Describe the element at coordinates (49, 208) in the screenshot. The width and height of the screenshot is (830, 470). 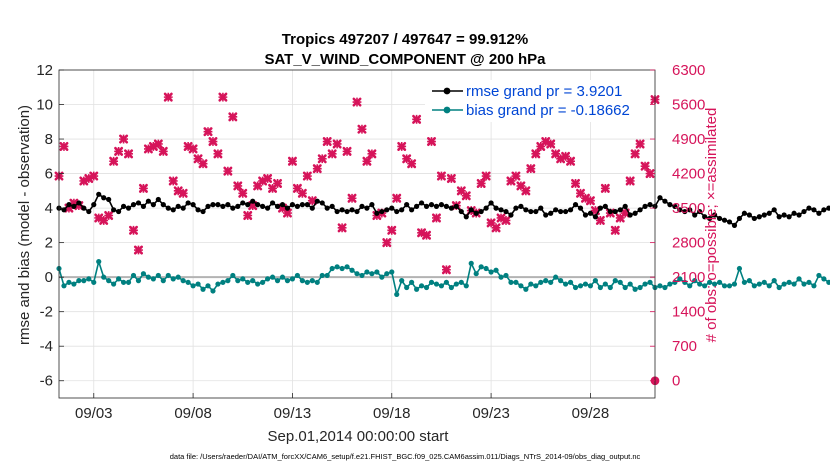
I see `y-tick-label: 4` at that location.